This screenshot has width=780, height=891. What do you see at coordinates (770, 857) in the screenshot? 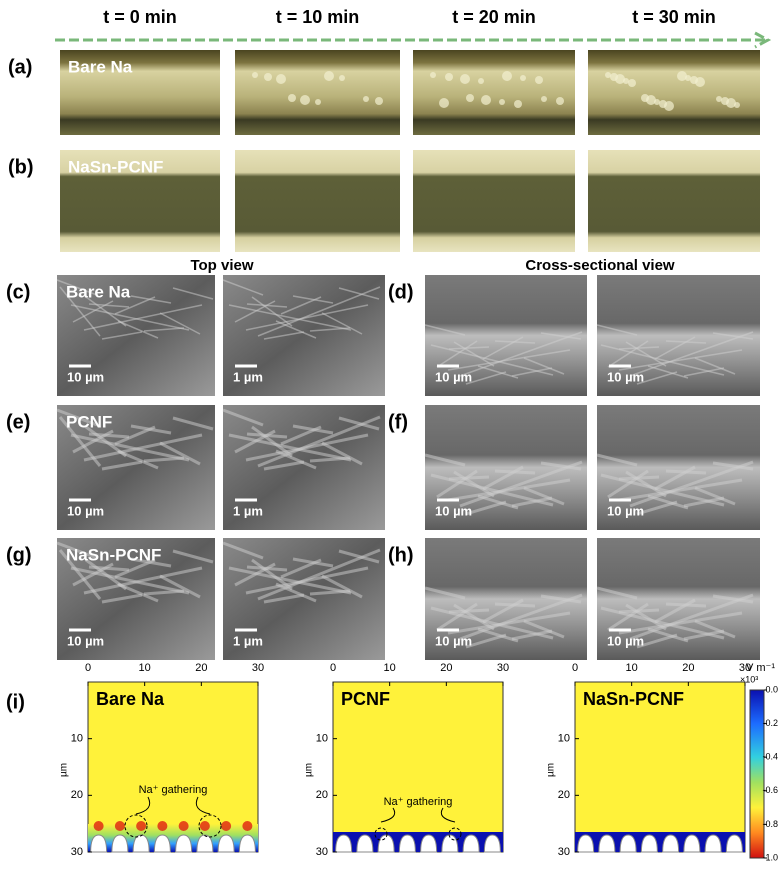
I see `colorbar-tick-label: -1.0` at bounding box center [770, 857].